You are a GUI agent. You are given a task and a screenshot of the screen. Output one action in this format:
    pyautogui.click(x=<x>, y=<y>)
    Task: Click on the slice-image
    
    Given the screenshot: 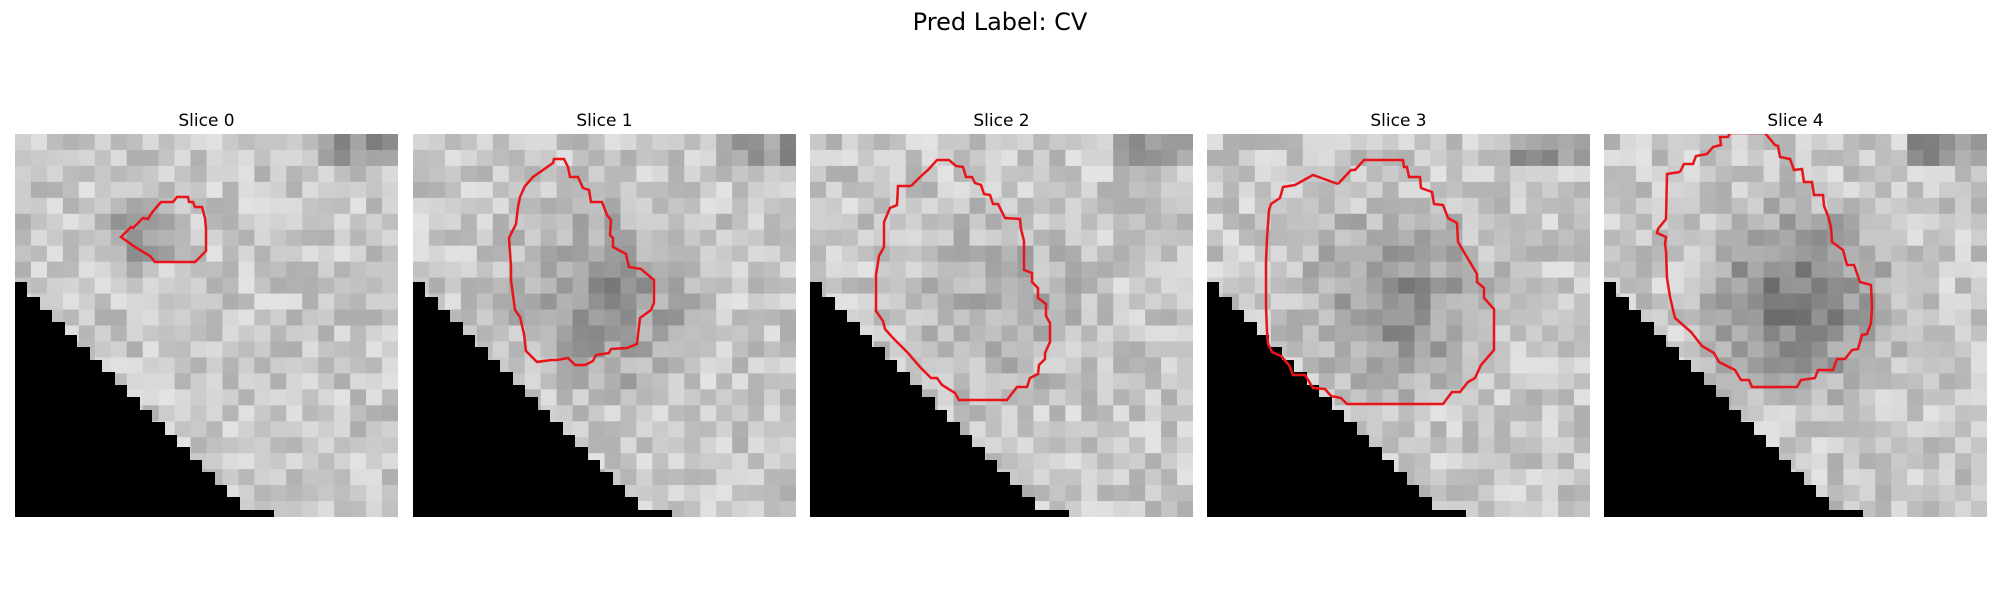 What is the action you would take?
    pyautogui.click(x=1398, y=325)
    